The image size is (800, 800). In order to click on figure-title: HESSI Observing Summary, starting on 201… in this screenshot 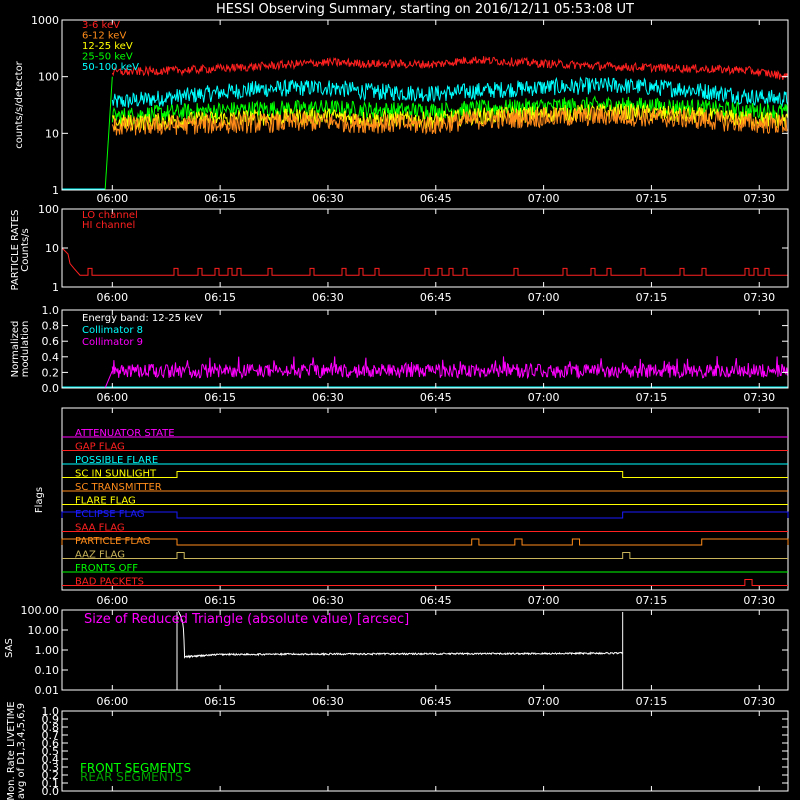, I will do `click(425, 9)`.